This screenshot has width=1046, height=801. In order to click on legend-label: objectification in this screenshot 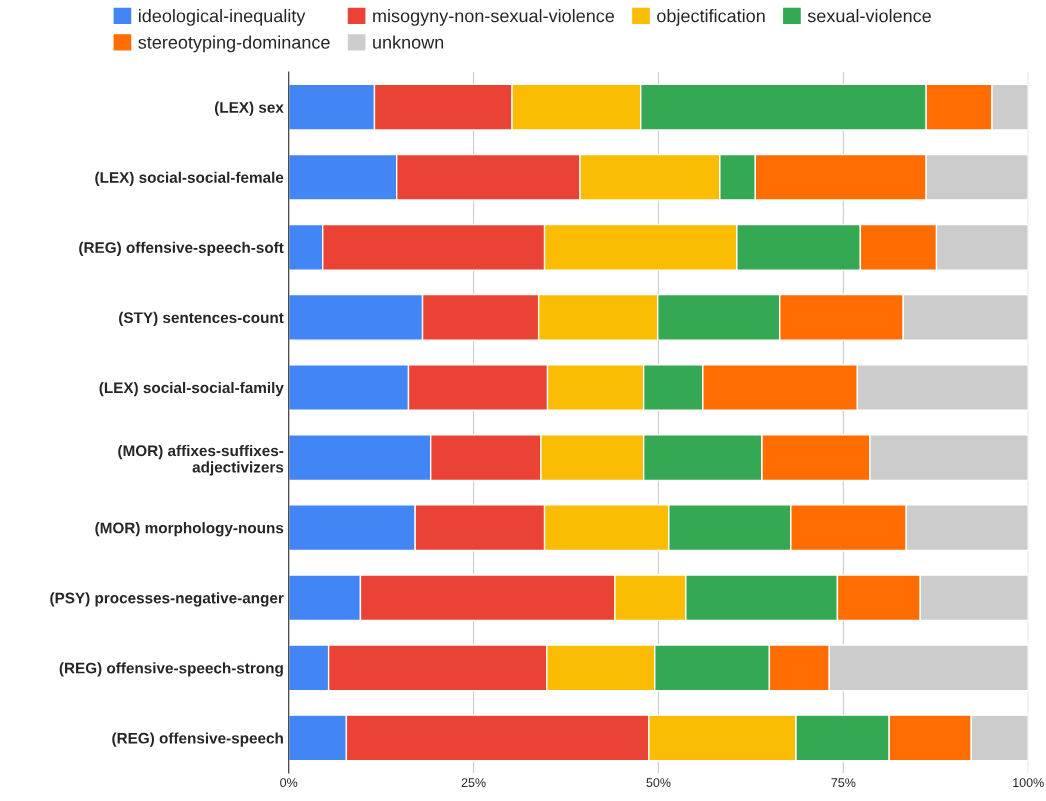, I will do `click(711, 17)`.